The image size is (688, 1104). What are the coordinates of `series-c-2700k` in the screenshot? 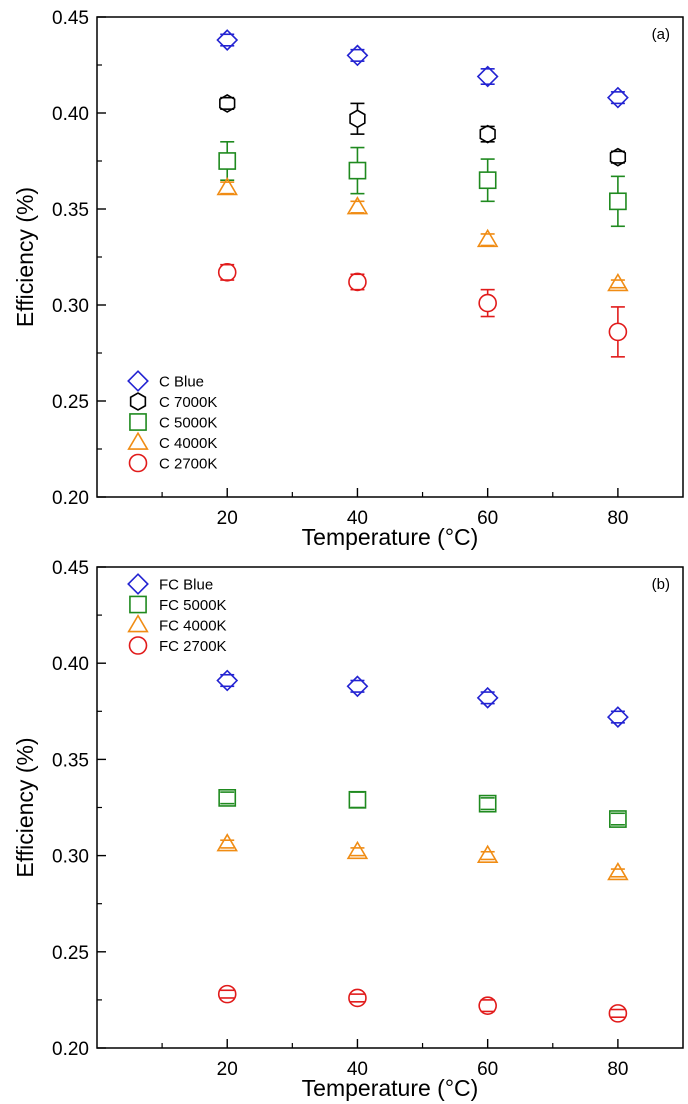 It's located at (422, 310).